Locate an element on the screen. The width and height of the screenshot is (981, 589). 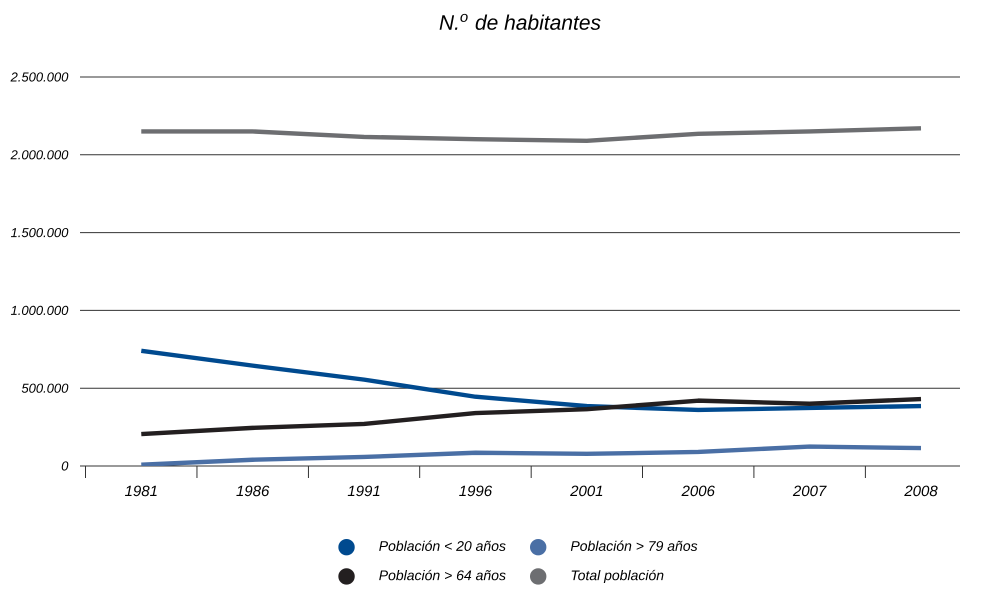
x-tick-label: 2006 is located at coordinates (698, 491).